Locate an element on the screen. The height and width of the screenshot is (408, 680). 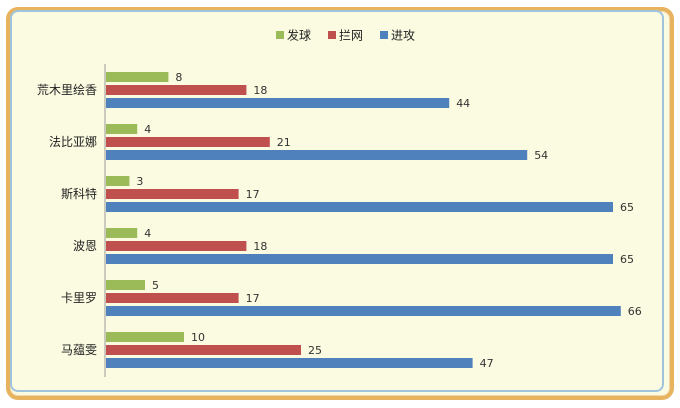
category-label-3: 斯科特 is located at coordinates (79, 193).